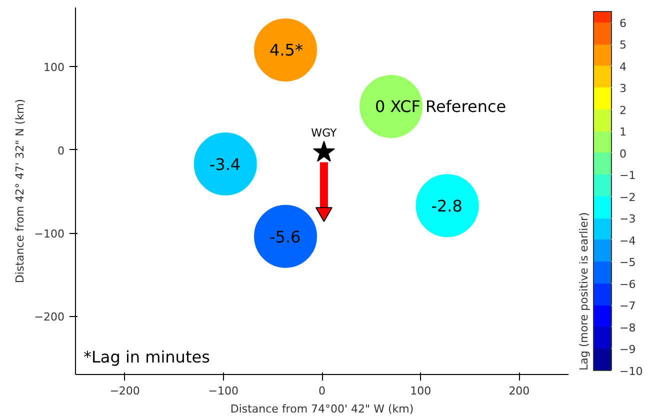 The height and width of the screenshot is (418, 649). Describe the element at coordinates (623, 110) in the screenshot. I see `color-bar-label: 2` at that location.